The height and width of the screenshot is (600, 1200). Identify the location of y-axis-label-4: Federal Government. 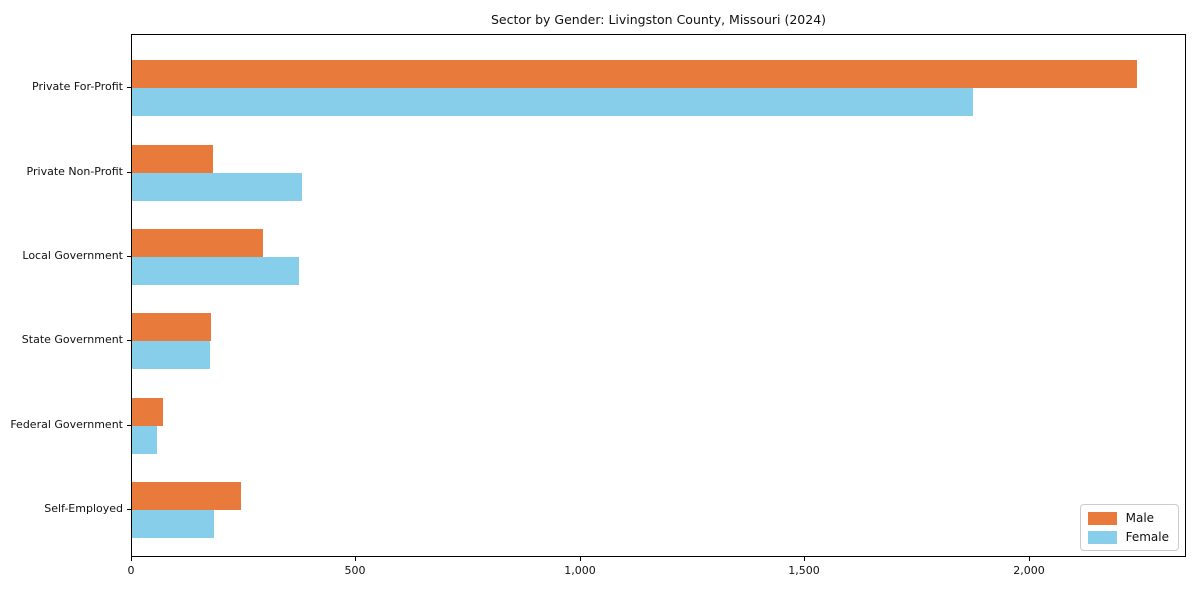
(66, 424).